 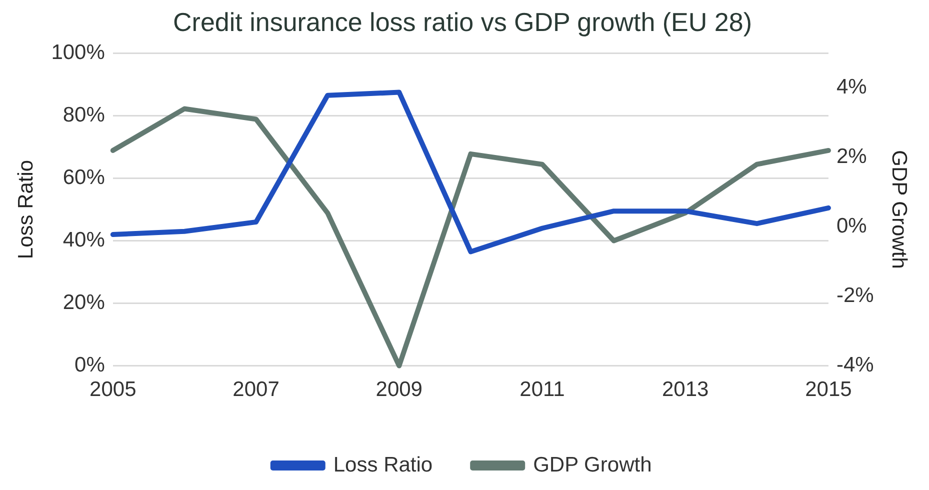 I want to click on y-tick-label: 0%, so click(x=89, y=365).